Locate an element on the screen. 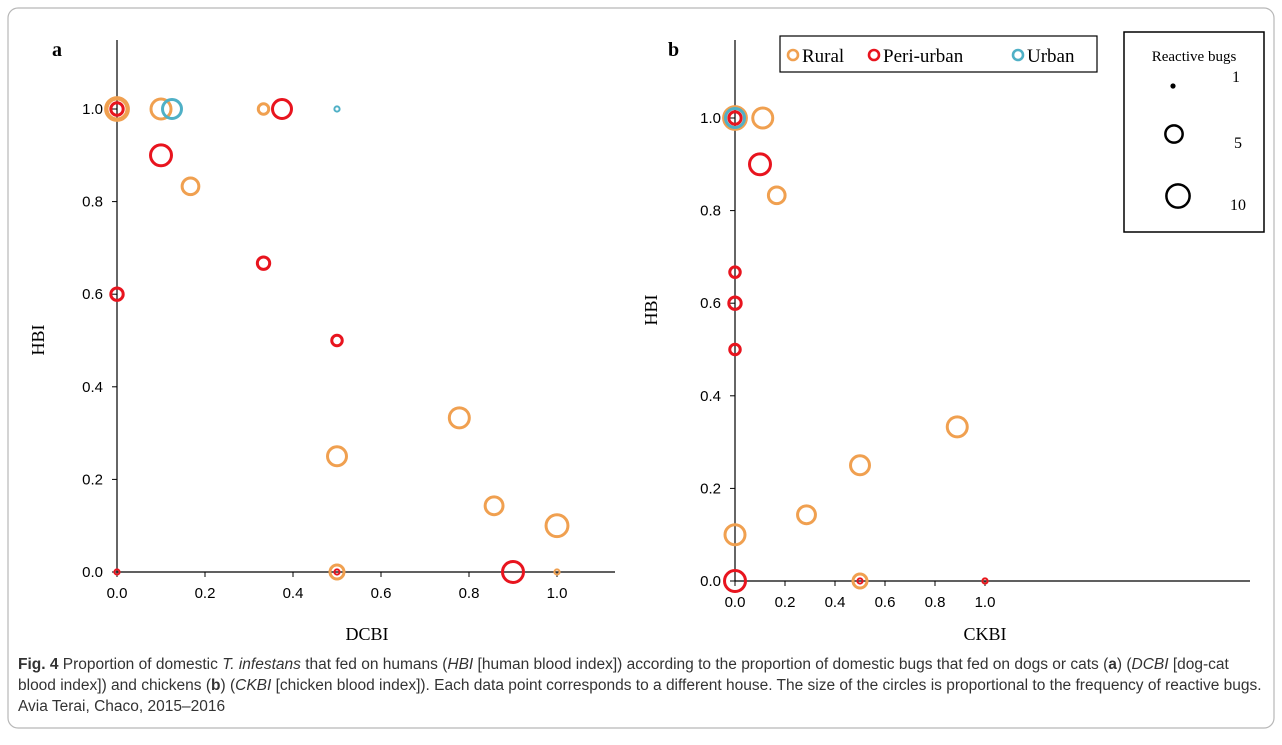 Image resolution: width=1282 pixels, height=745 pixels. panel-label-a: a is located at coordinates (57, 50).